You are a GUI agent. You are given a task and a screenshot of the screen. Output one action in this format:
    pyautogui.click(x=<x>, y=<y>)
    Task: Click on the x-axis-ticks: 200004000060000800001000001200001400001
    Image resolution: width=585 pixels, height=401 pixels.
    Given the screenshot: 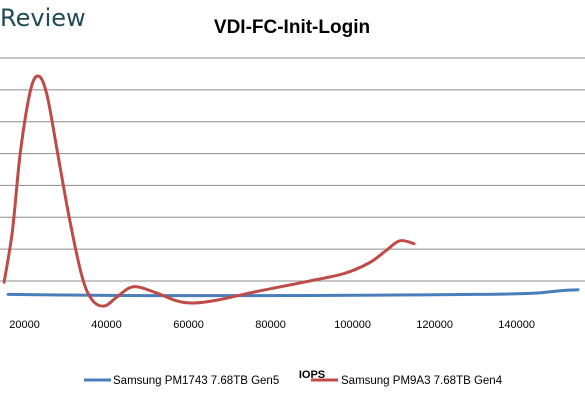 What is the action you would take?
    pyautogui.click(x=272, y=325)
    